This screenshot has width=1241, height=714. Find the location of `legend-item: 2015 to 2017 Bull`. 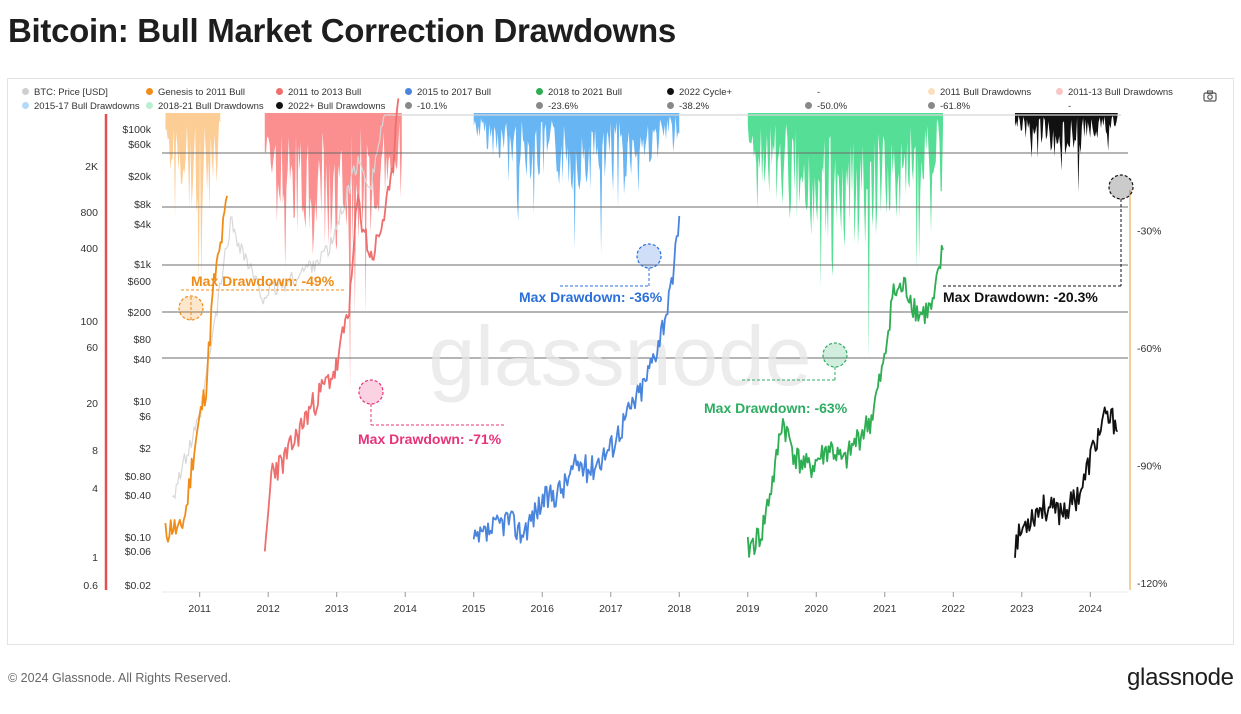

legend-item: 2015 to 2017 Bull is located at coordinates (448, 92).